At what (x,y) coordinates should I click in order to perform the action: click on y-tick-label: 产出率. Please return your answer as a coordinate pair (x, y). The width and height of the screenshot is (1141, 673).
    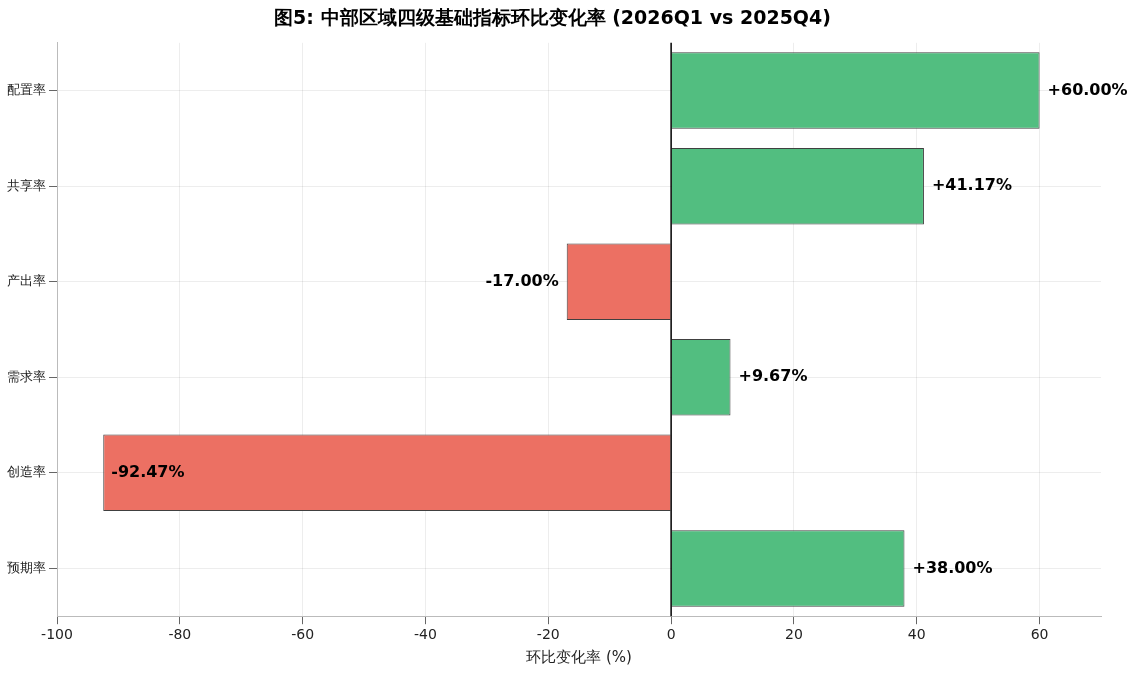
    Looking at the image, I should click on (26, 281).